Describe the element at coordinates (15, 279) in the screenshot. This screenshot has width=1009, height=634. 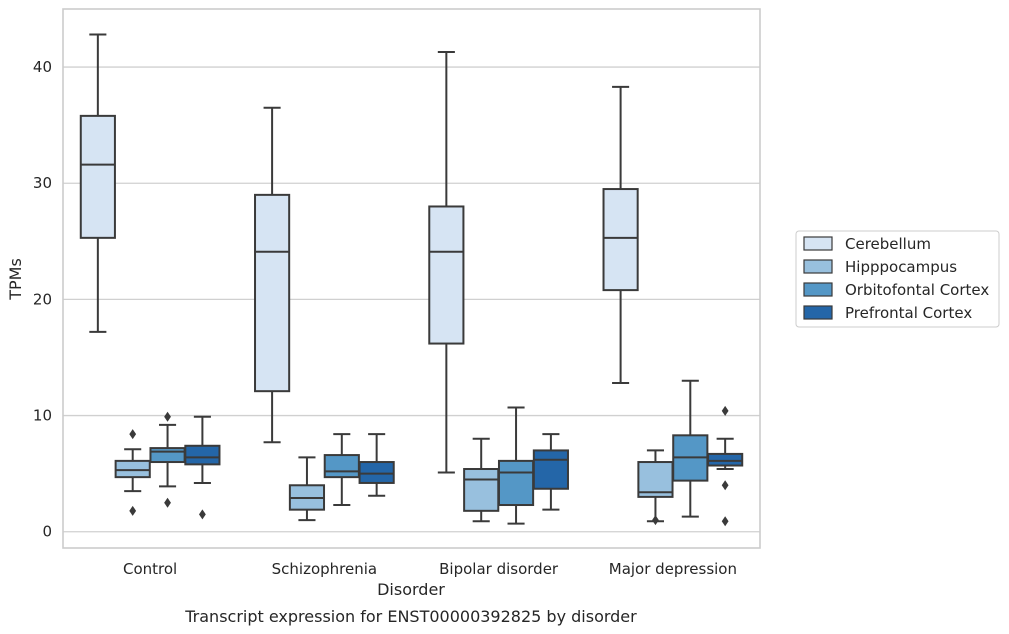
I see `y-axis-title: TPMs` at that location.